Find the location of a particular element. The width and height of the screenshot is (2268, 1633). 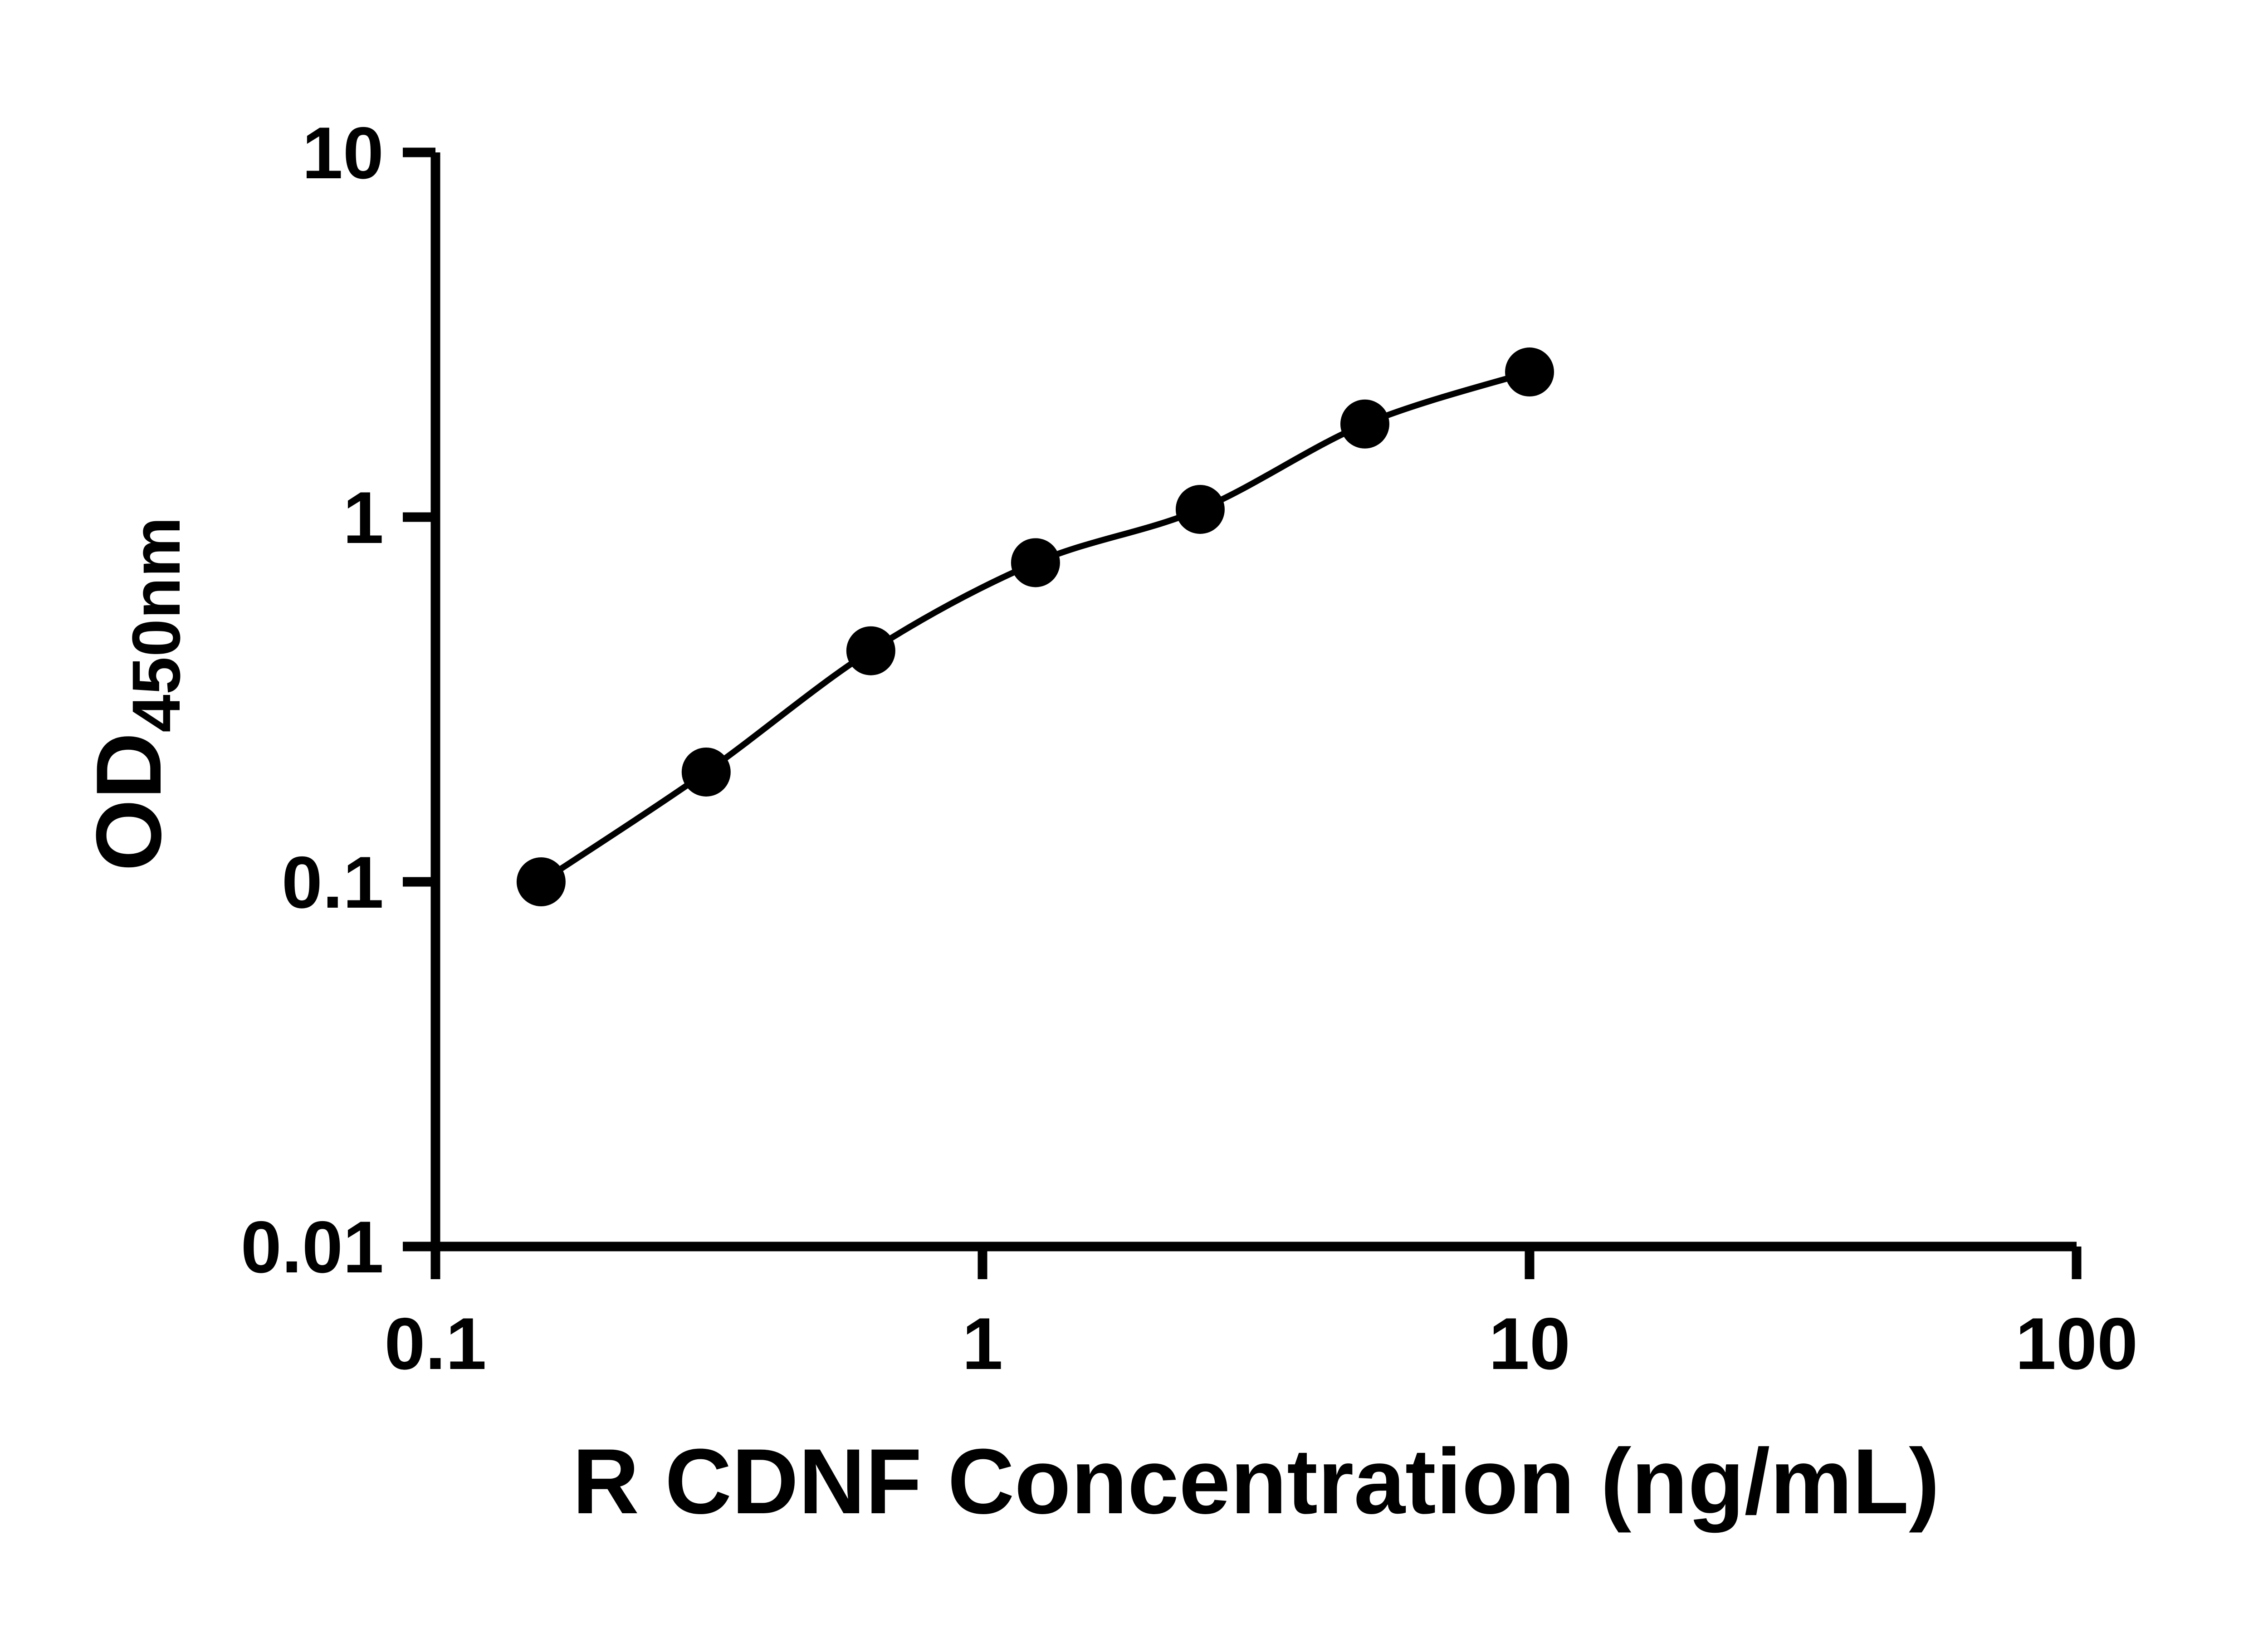

x-axis-title: R CDNF Concentration (ng/mL) is located at coordinates (1256, 1481).